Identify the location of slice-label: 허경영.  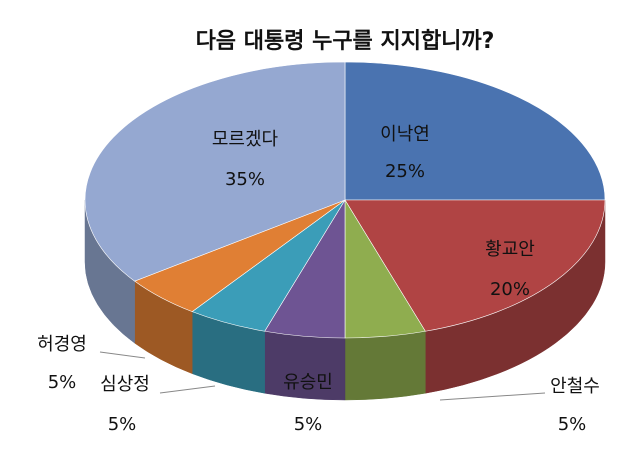
(62, 344).